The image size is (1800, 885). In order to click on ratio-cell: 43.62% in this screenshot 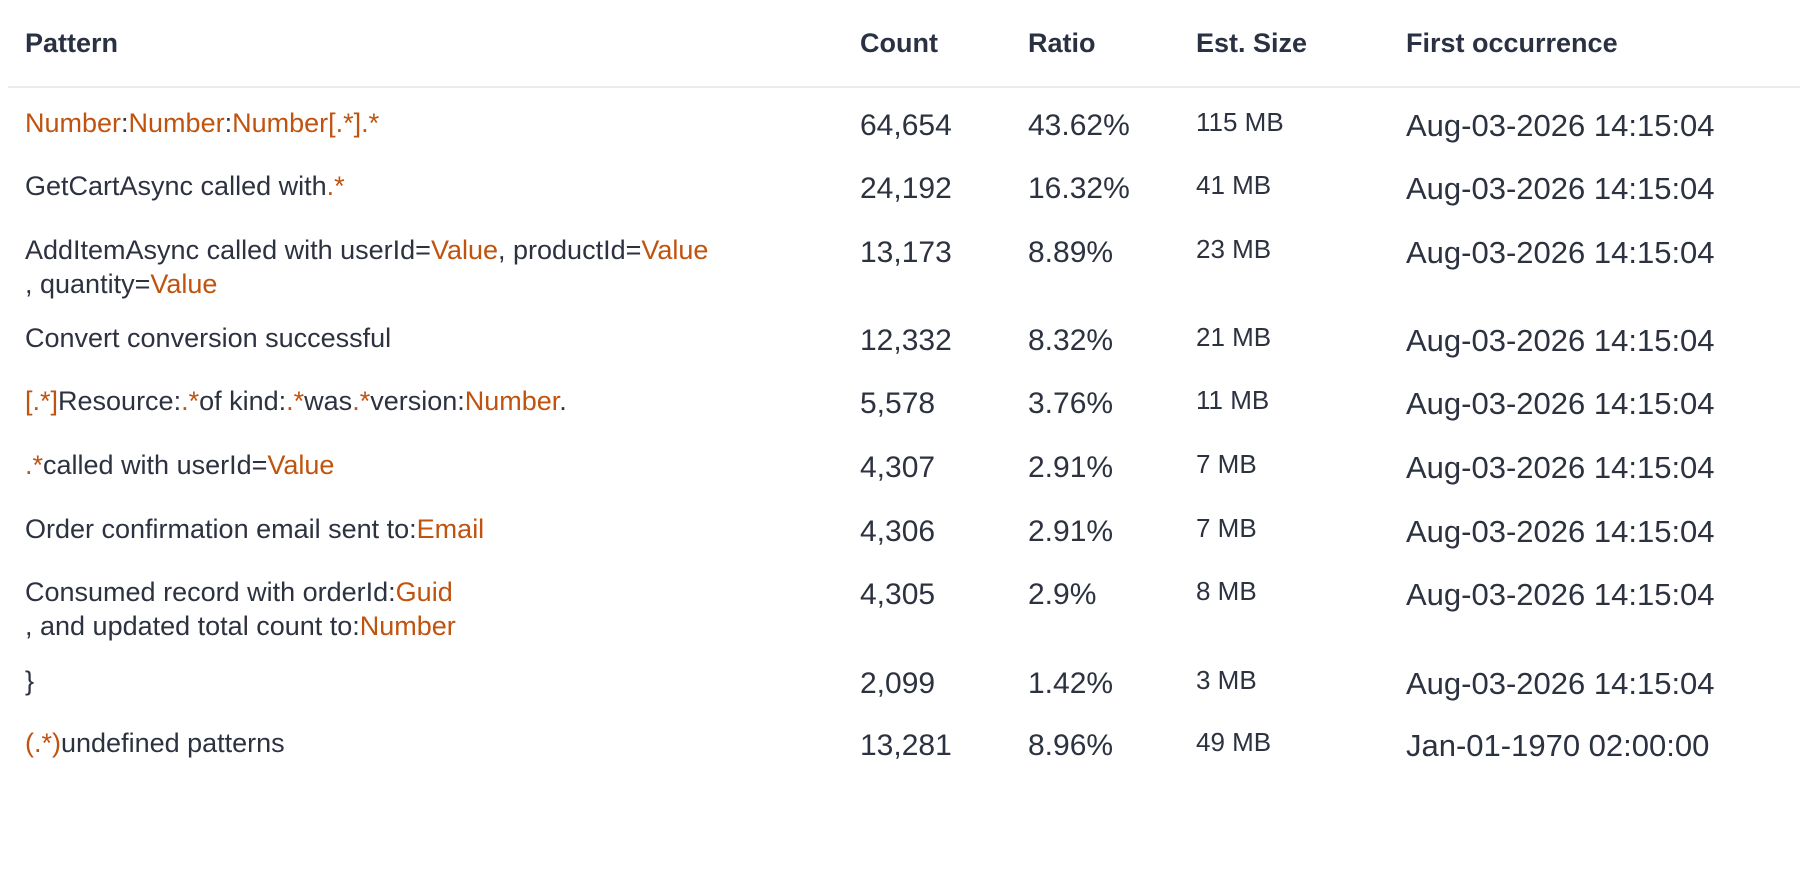, I will do `click(1079, 125)`.